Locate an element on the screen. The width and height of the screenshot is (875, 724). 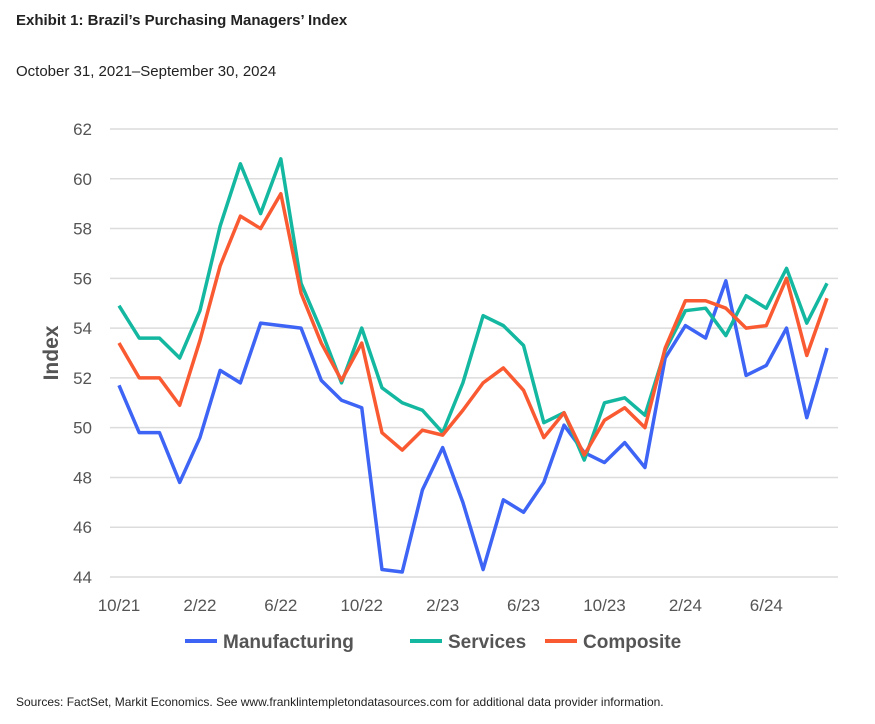
legend-label: Manufacturing is located at coordinates (288, 642).